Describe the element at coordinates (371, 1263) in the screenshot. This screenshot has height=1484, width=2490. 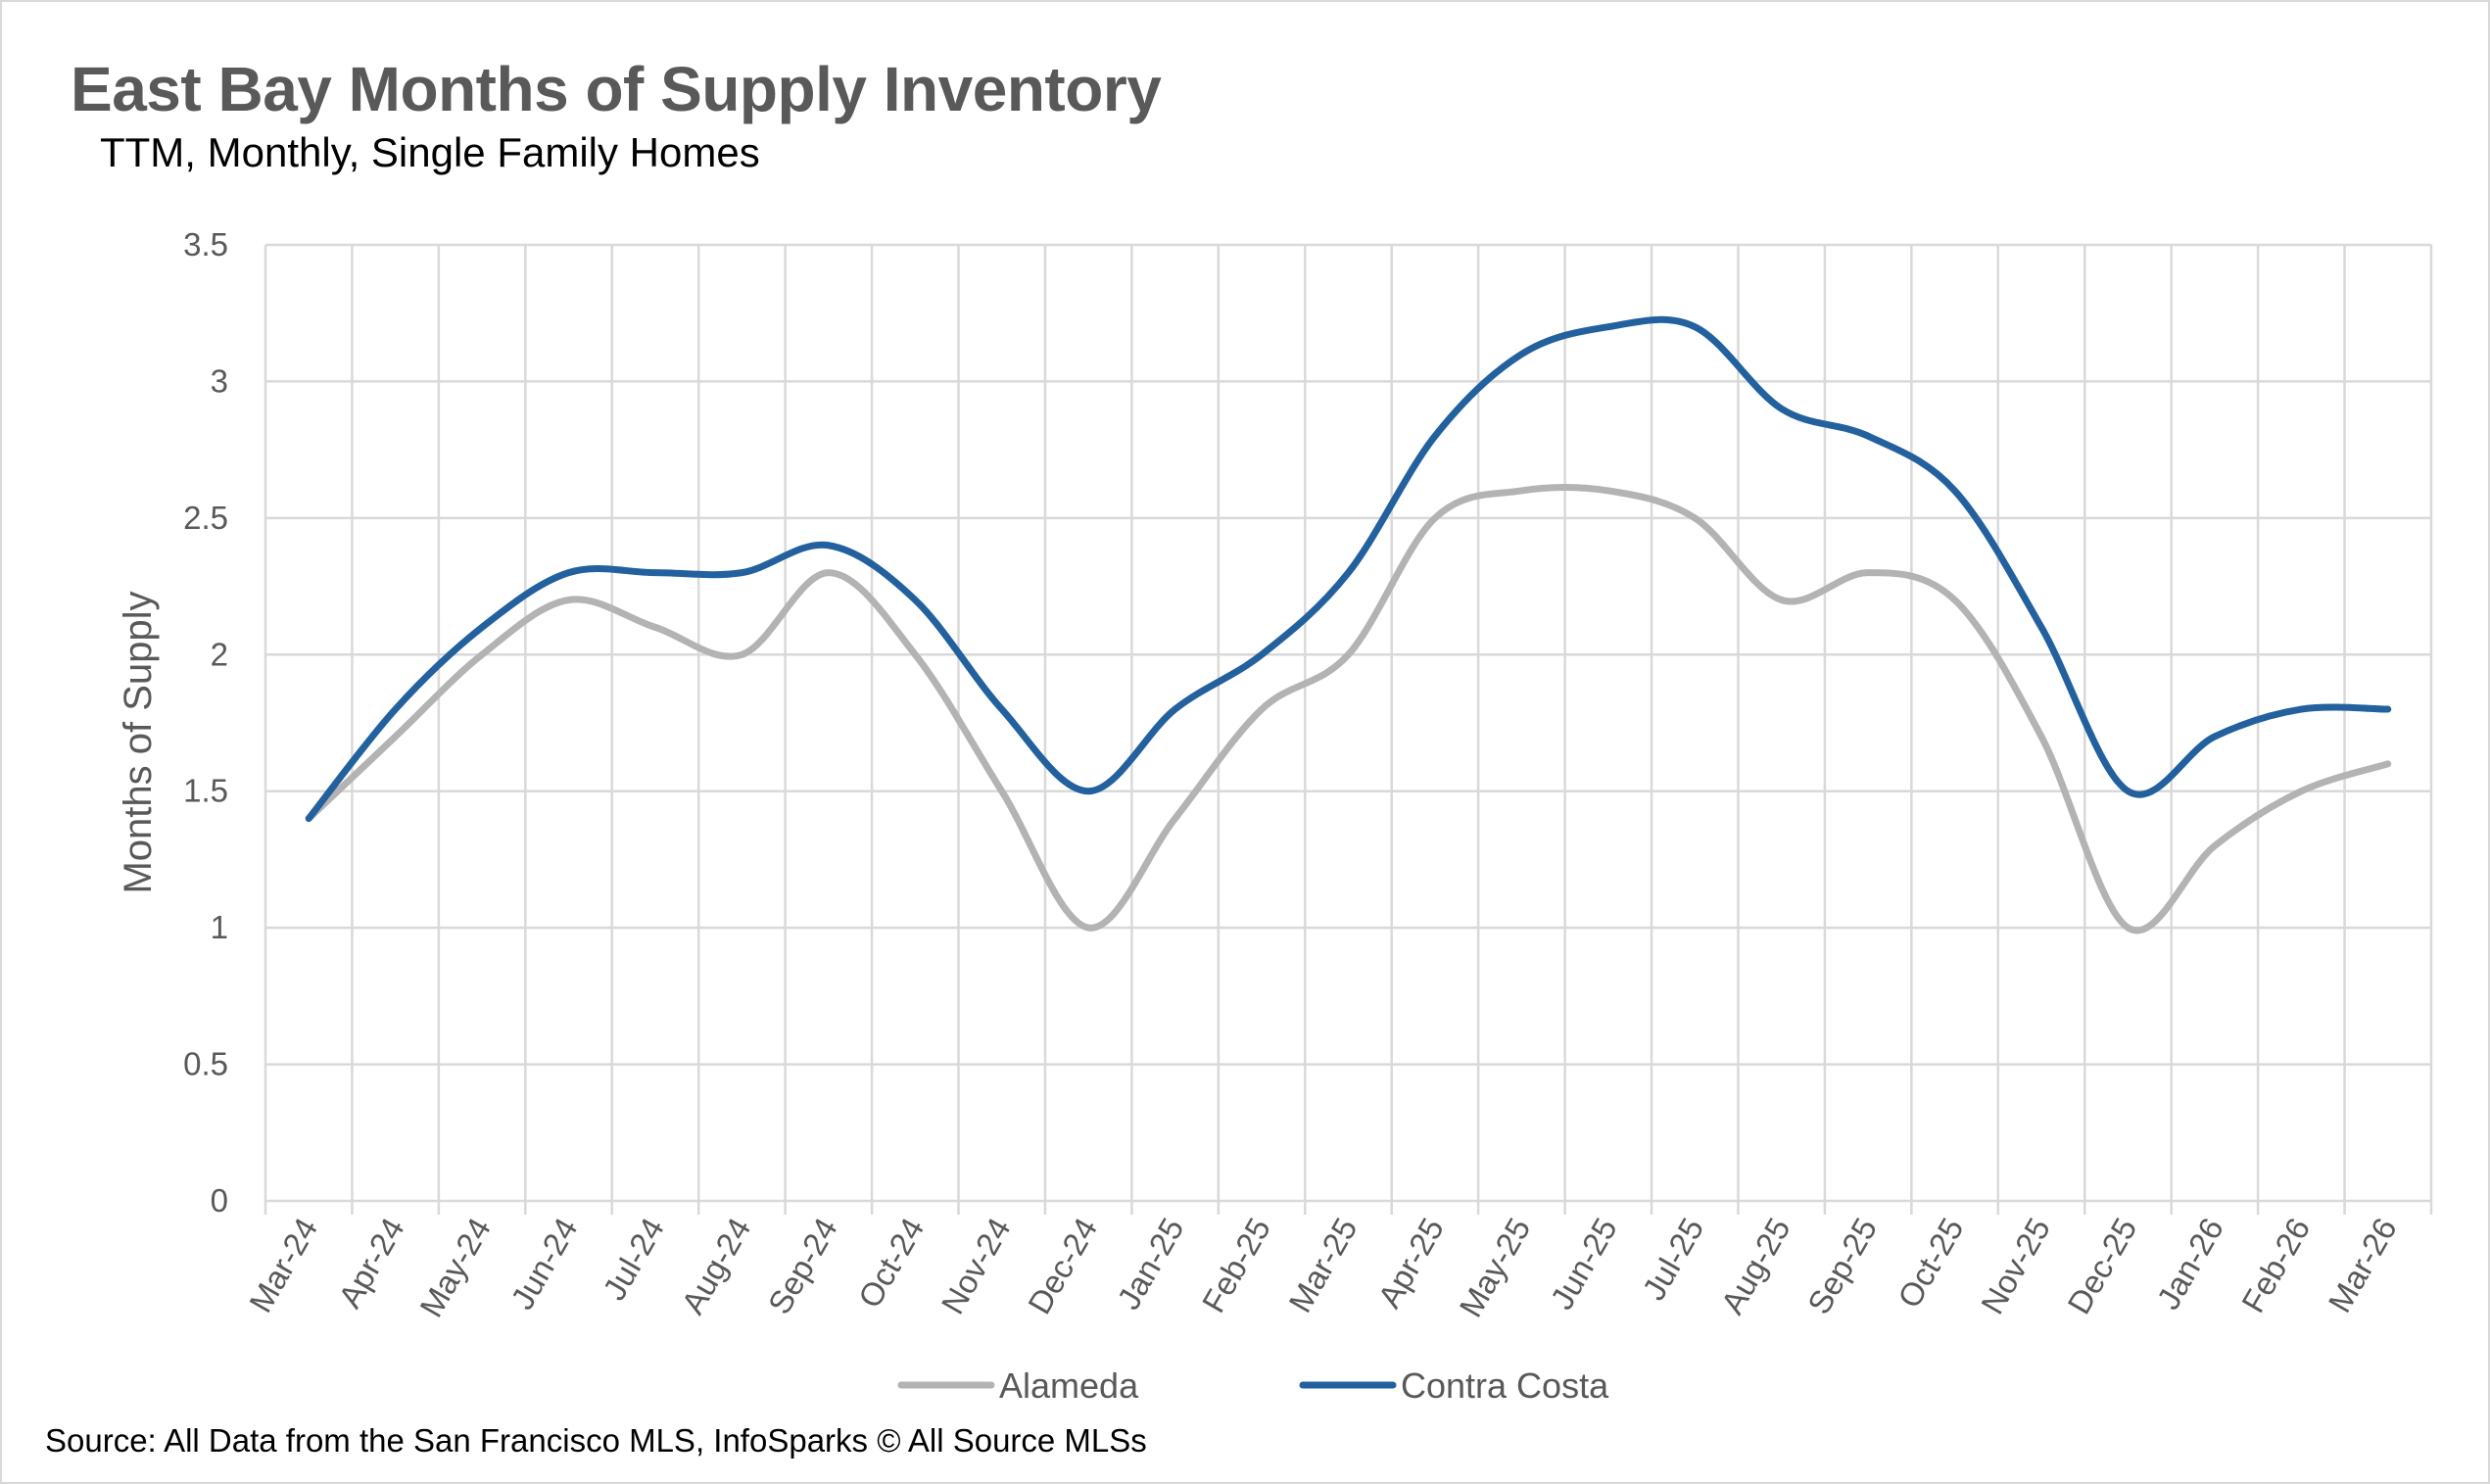
I see `x-tick-label: Apr-24` at that location.